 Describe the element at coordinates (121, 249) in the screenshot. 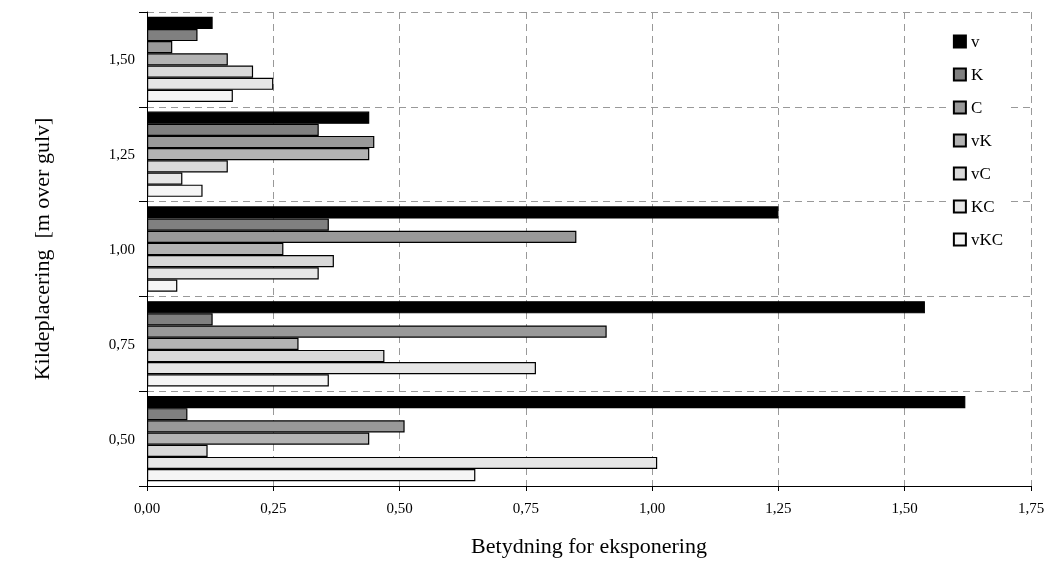

I see `y-tick-label: 1,00` at that location.